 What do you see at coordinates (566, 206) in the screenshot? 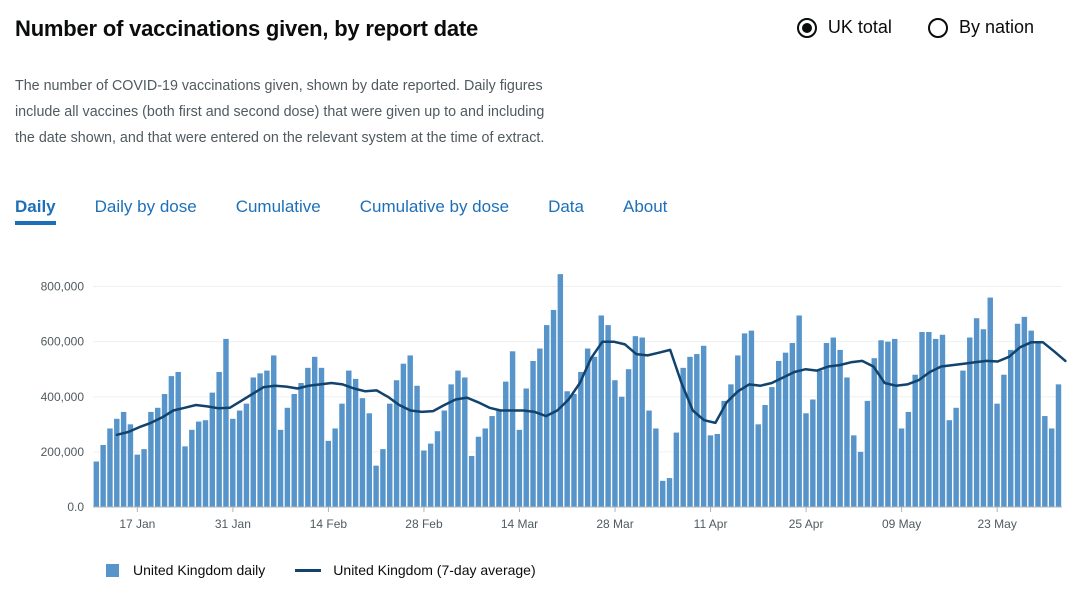
I see `tab-data: Data` at bounding box center [566, 206].